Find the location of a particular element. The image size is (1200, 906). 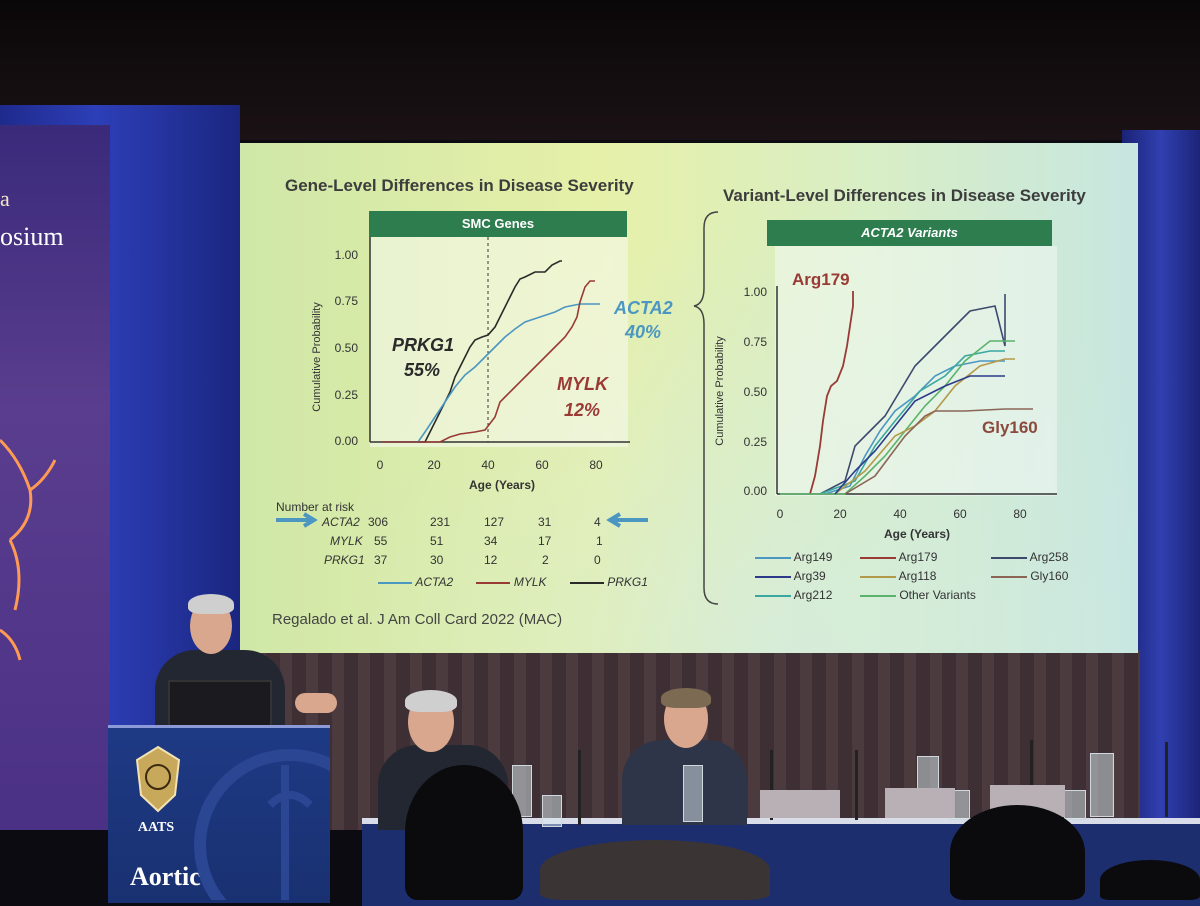

arg179-curve is located at coordinates (831, 393).